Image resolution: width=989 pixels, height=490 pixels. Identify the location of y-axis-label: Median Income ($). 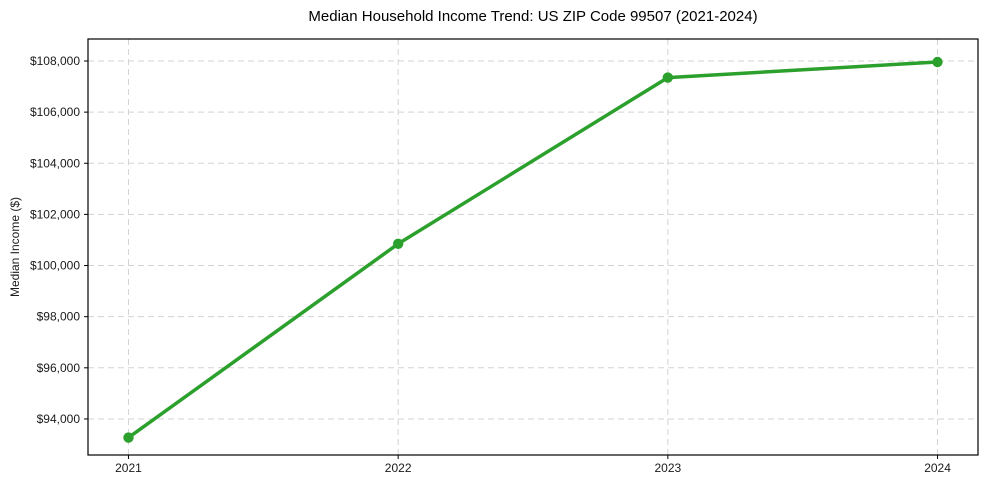
(15, 247).